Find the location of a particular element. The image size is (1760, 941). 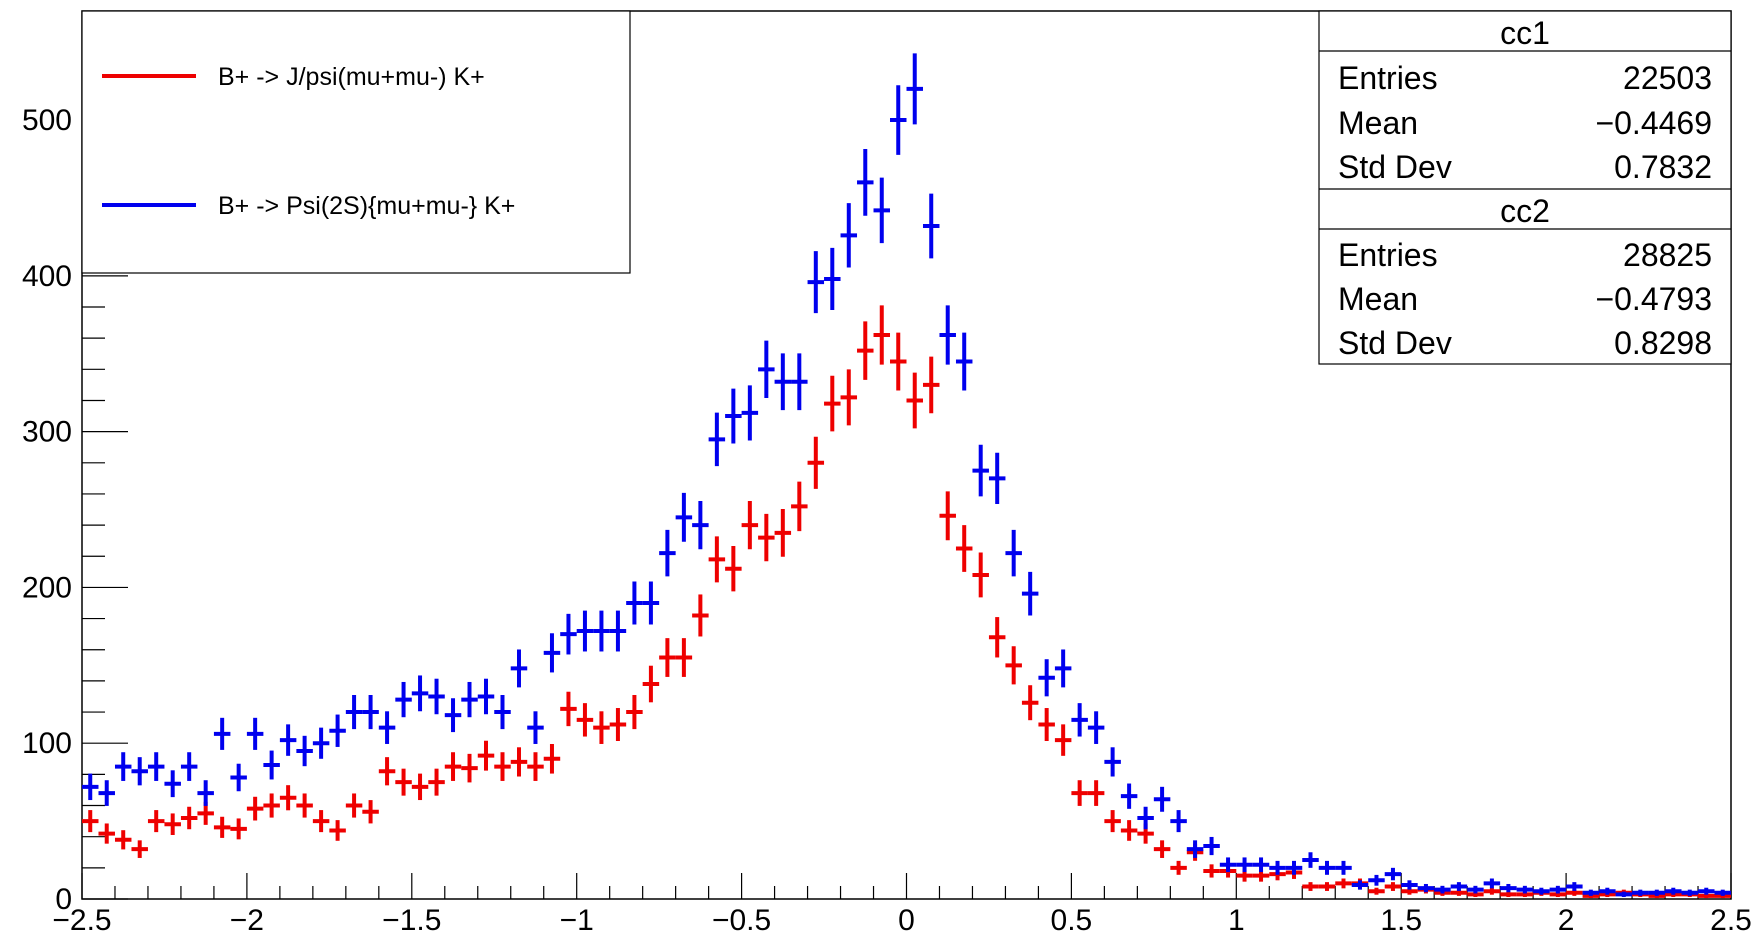

x-tick-label: 2.5 is located at coordinates (1731, 920).